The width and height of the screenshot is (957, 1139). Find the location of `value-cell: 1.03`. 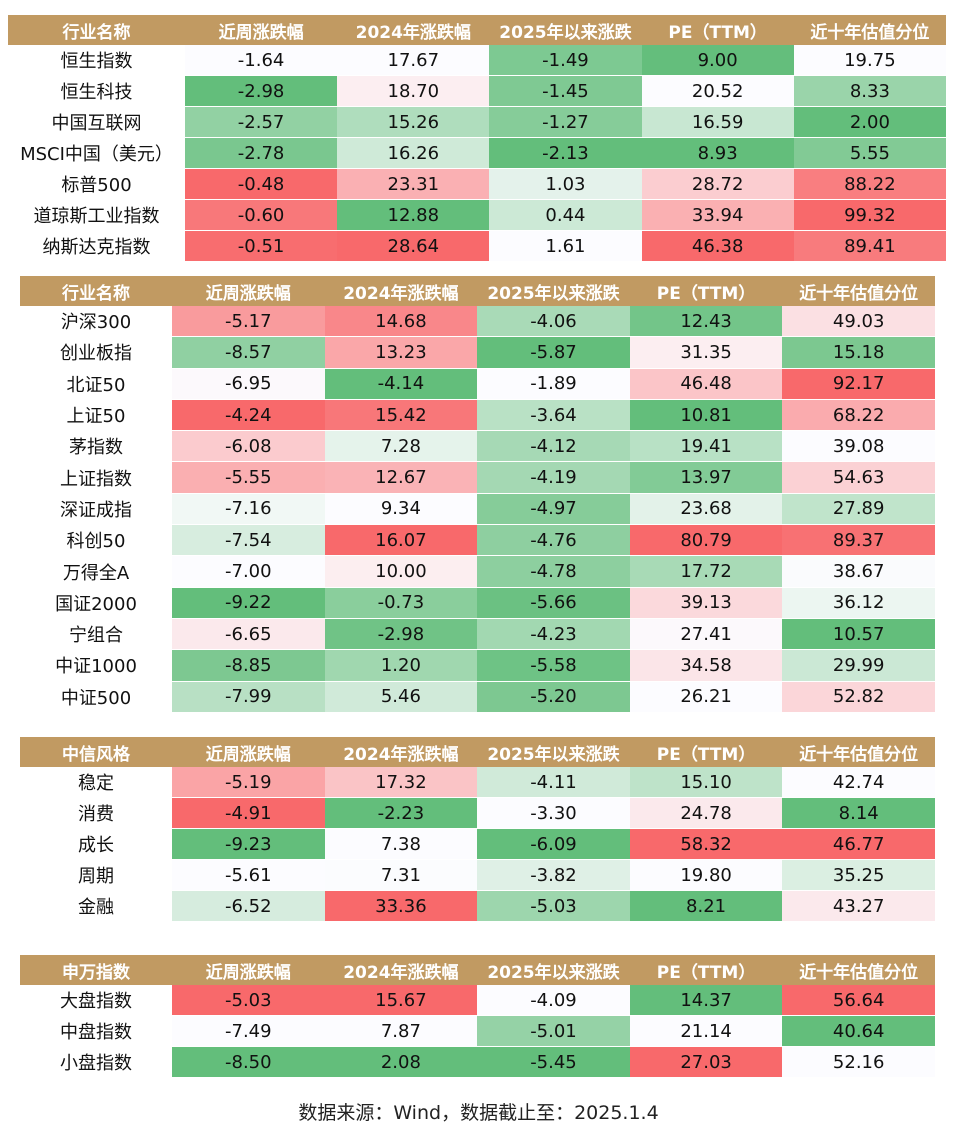

value-cell: 1.03 is located at coordinates (565, 184).